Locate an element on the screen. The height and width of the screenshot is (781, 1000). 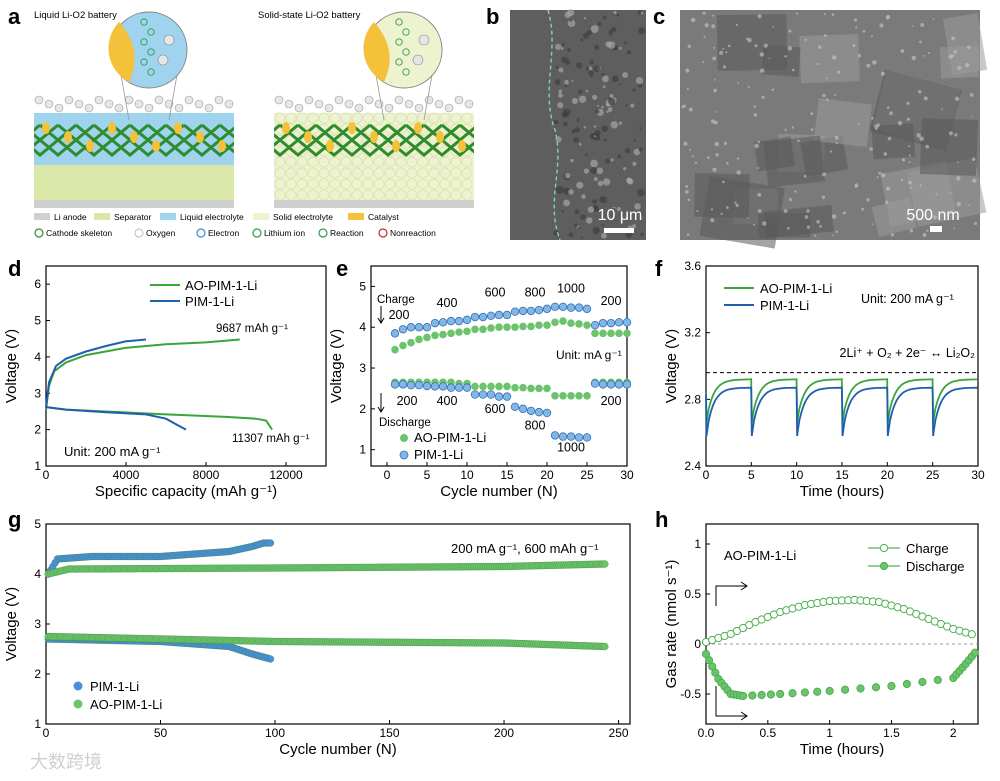
plot-frame is located at coordinates (842, 624).